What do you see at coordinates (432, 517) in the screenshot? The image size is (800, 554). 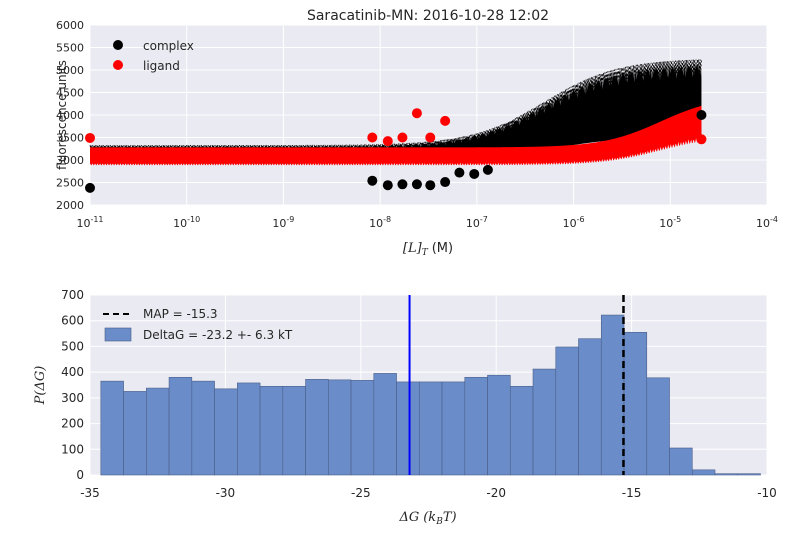 I see `dg-label-k: k` at bounding box center [432, 517].